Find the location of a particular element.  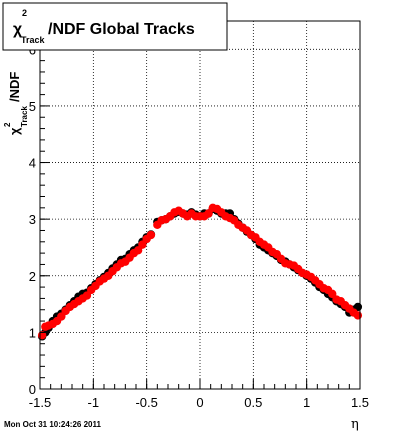

y-tick-label: 4 is located at coordinates (32, 163).